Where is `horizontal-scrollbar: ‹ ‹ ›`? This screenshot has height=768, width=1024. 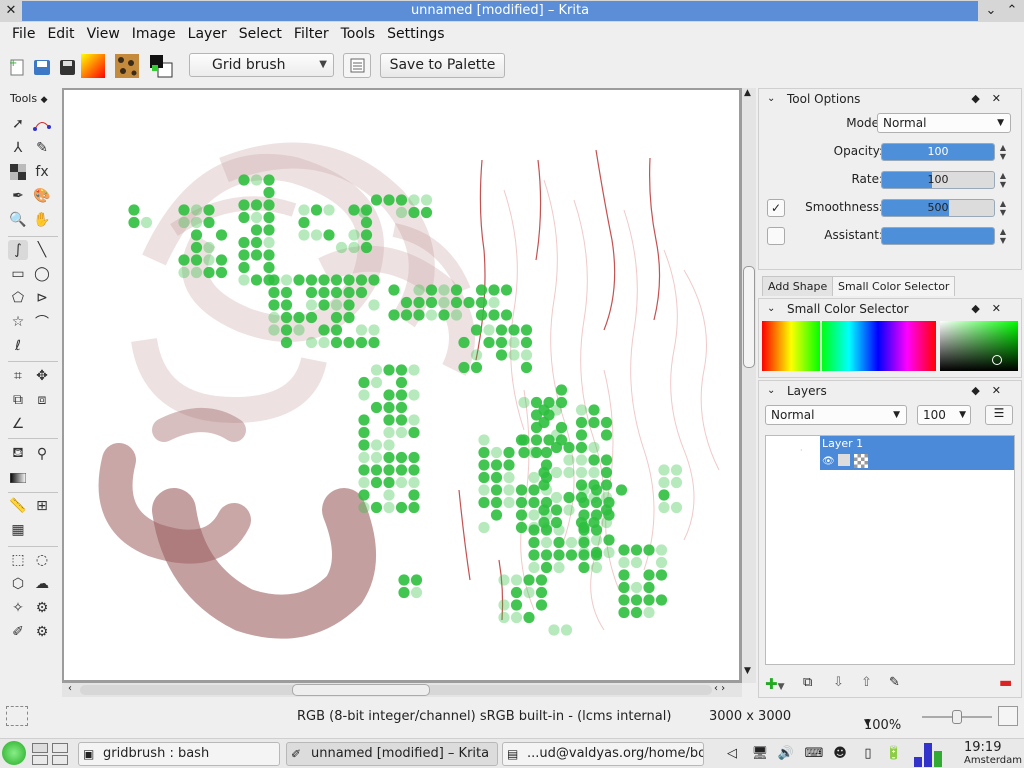
horizontal-scrollbar: ‹ ‹ › is located at coordinates (402, 690).